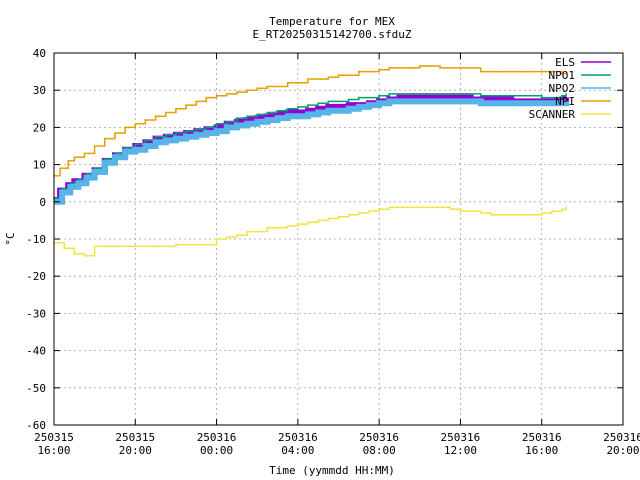  Describe the element at coordinates (10, 238) in the screenshot. I see `y-axis-label: °C` at that location.